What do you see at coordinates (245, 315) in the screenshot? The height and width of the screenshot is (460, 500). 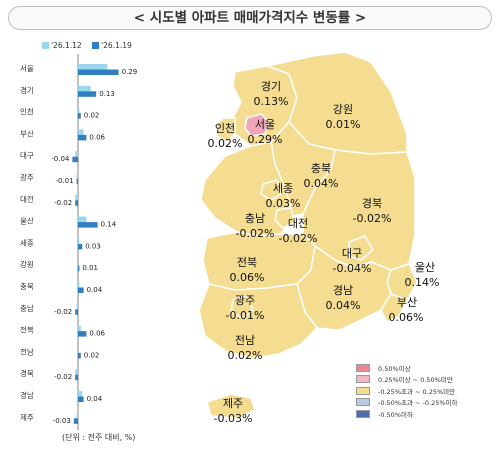 I see `label-gwangju-value: -0.01%` at bounding box center [245, 315].